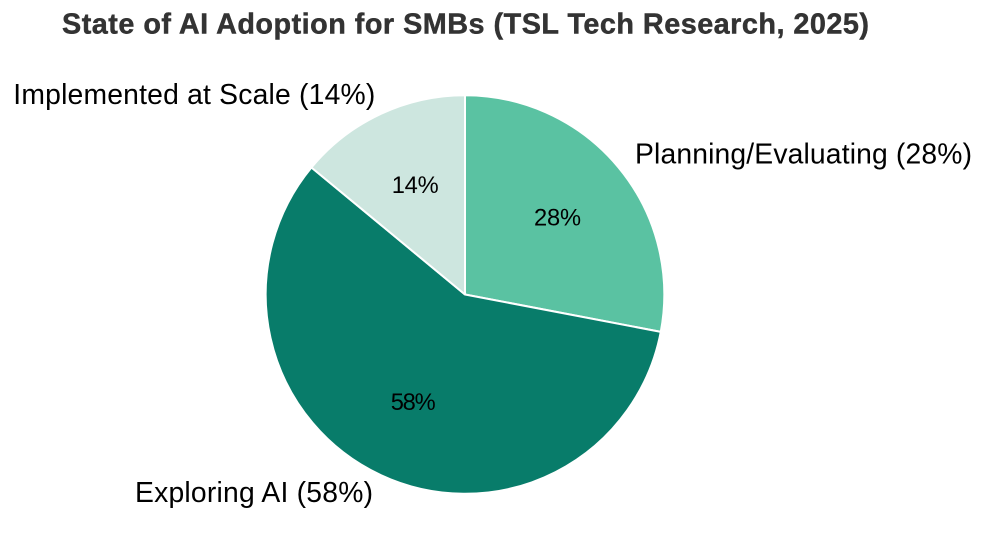  I want to click on svg-text: 14%, so click(415, 186).